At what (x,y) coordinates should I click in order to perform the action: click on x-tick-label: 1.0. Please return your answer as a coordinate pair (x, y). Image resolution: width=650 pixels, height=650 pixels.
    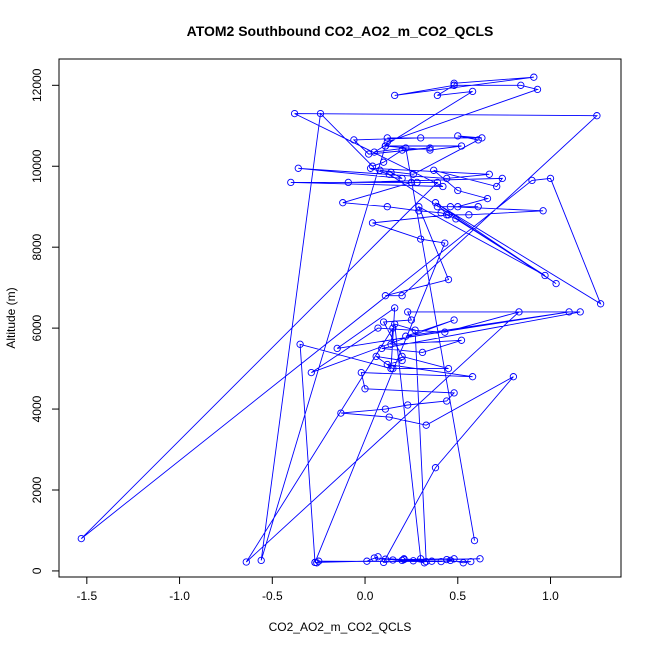
    Looking at the image, I should click on (550, 596).